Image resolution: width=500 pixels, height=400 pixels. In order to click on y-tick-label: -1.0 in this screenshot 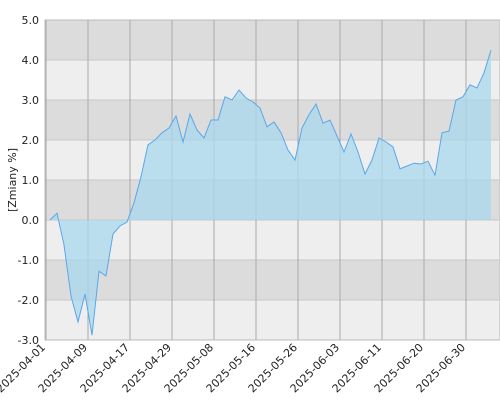, I will do `click(28, 260)`.